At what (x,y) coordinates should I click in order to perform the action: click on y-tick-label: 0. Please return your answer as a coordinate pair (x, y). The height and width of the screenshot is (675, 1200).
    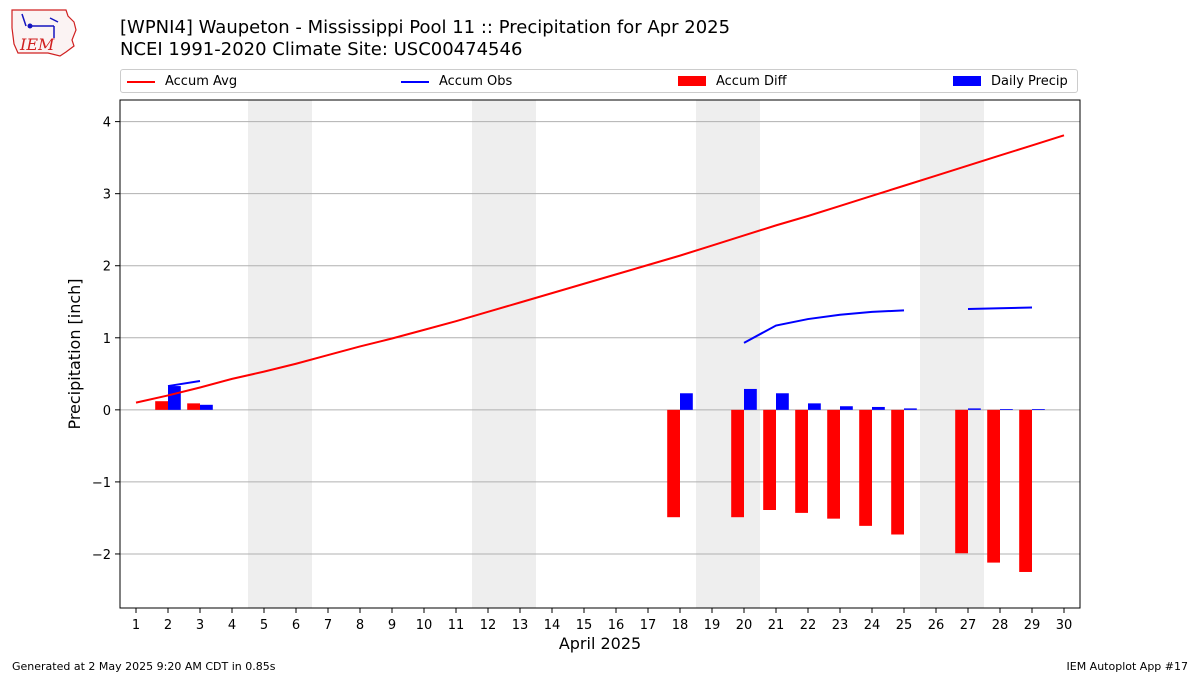
    Looking at the image, I should click on (107, 411).